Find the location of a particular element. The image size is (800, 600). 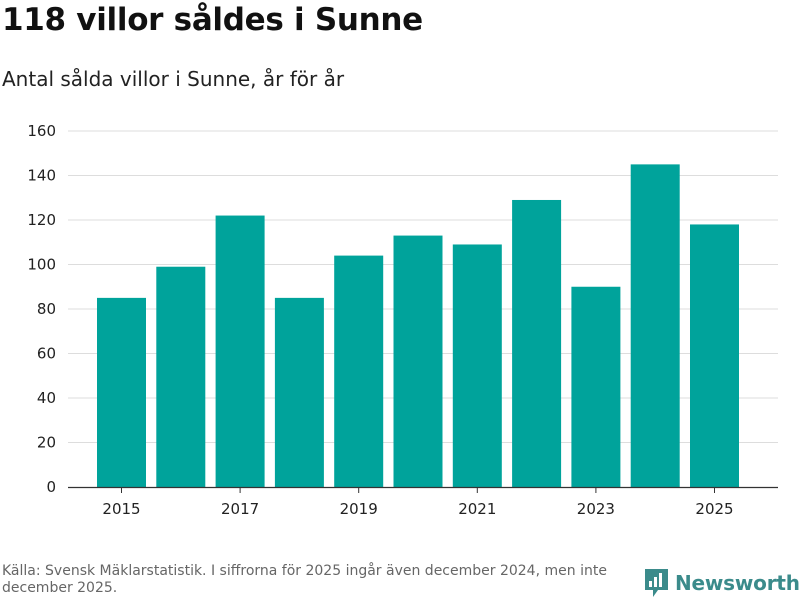

bar-2020 is located at coordinates (418, 361).